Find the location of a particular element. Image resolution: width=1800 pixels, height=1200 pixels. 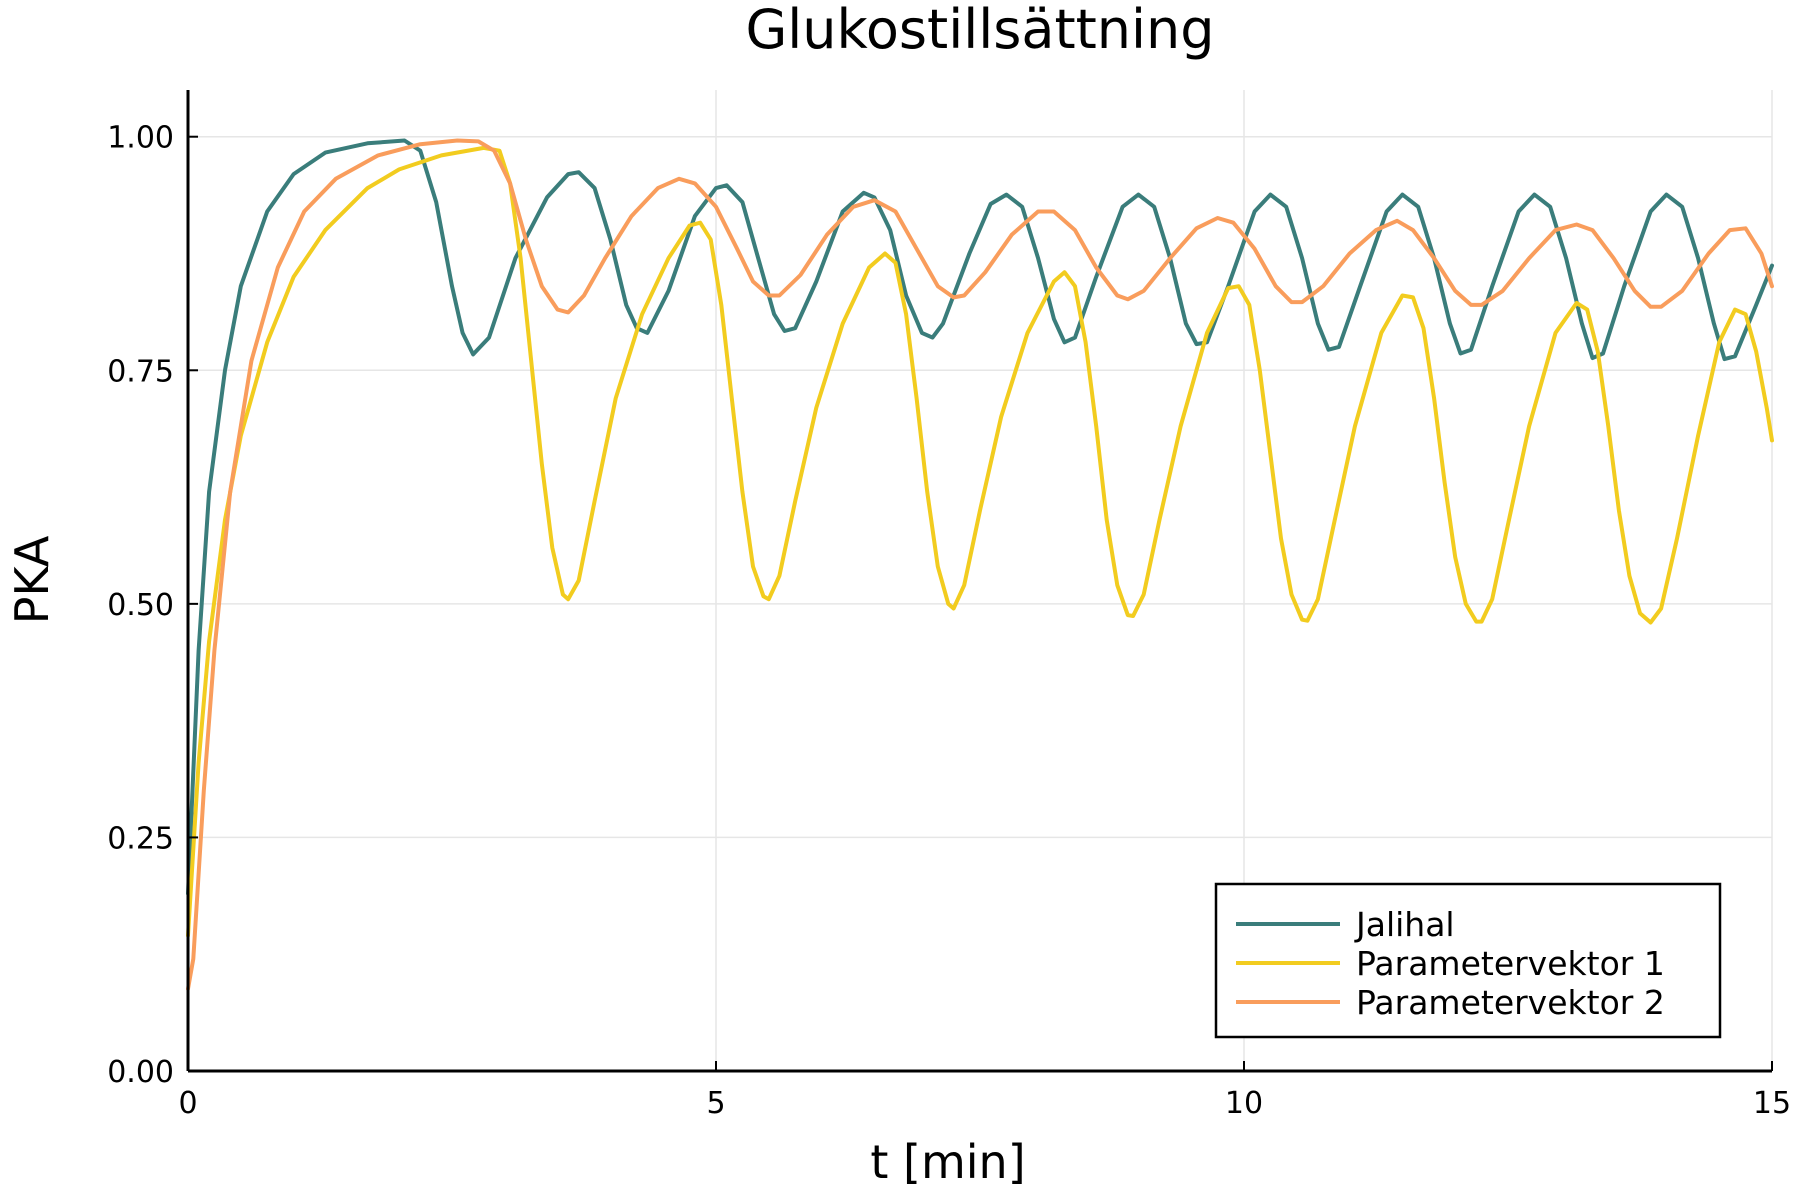

y-tick-label: 0.00 is located at coordinates (140, 1072).